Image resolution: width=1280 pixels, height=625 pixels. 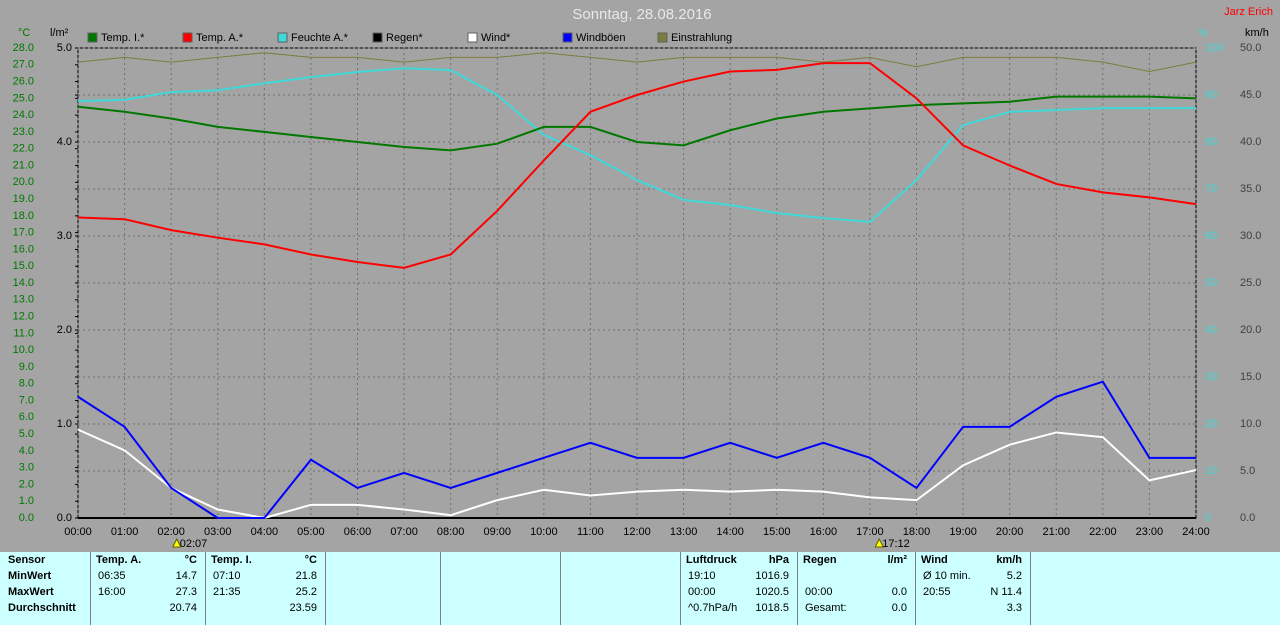 I want to click on y4-tick-label: 2.0, so click(x=64, y=330).